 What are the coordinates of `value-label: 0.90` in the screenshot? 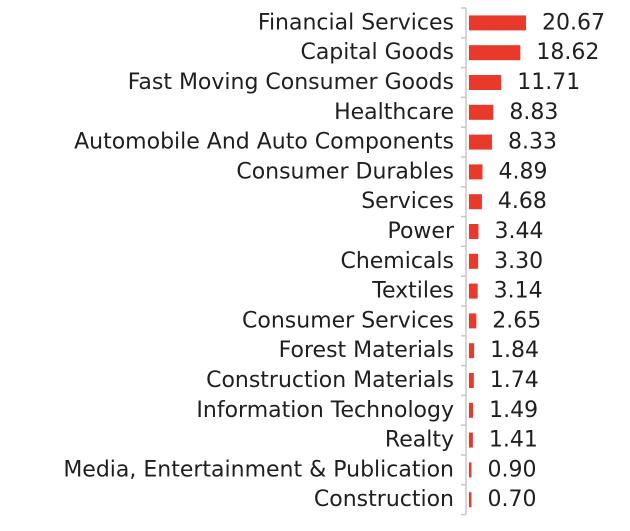 It's located at (512, 469).